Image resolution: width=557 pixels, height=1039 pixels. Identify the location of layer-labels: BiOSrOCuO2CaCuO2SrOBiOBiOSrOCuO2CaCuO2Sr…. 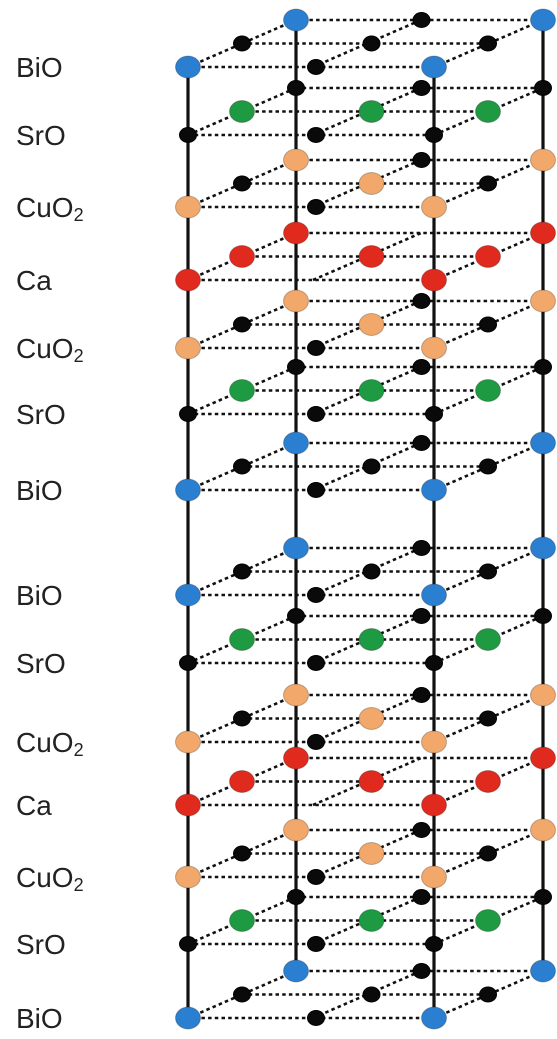
(50, 543).